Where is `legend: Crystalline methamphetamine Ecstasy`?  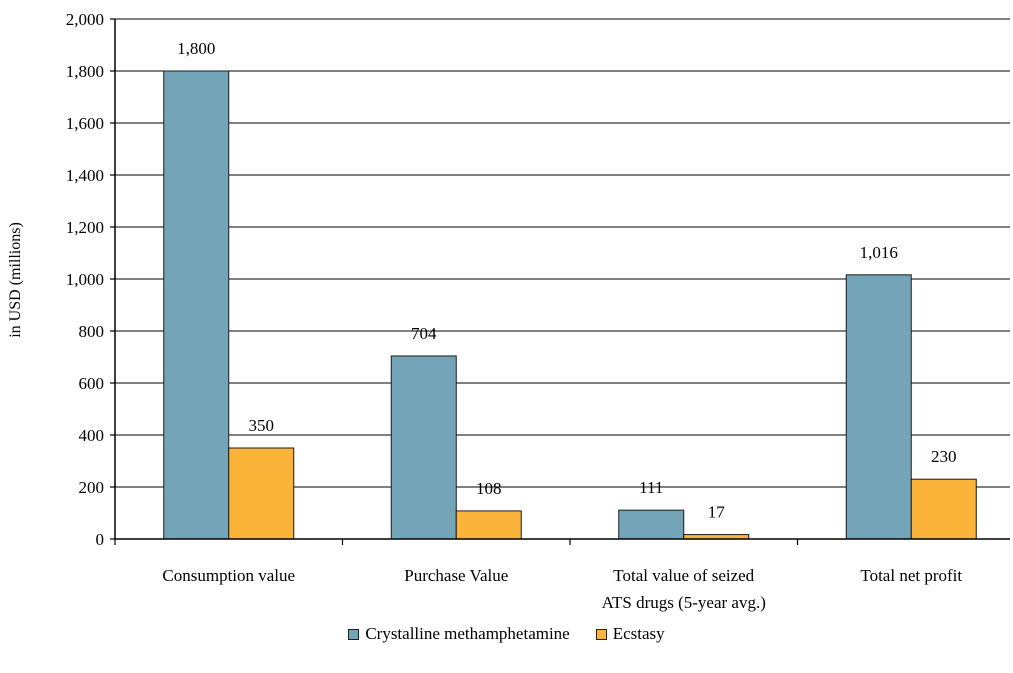 legend: Crystalline methamphetamine Ecstasy is located at coordinates (506, 634).